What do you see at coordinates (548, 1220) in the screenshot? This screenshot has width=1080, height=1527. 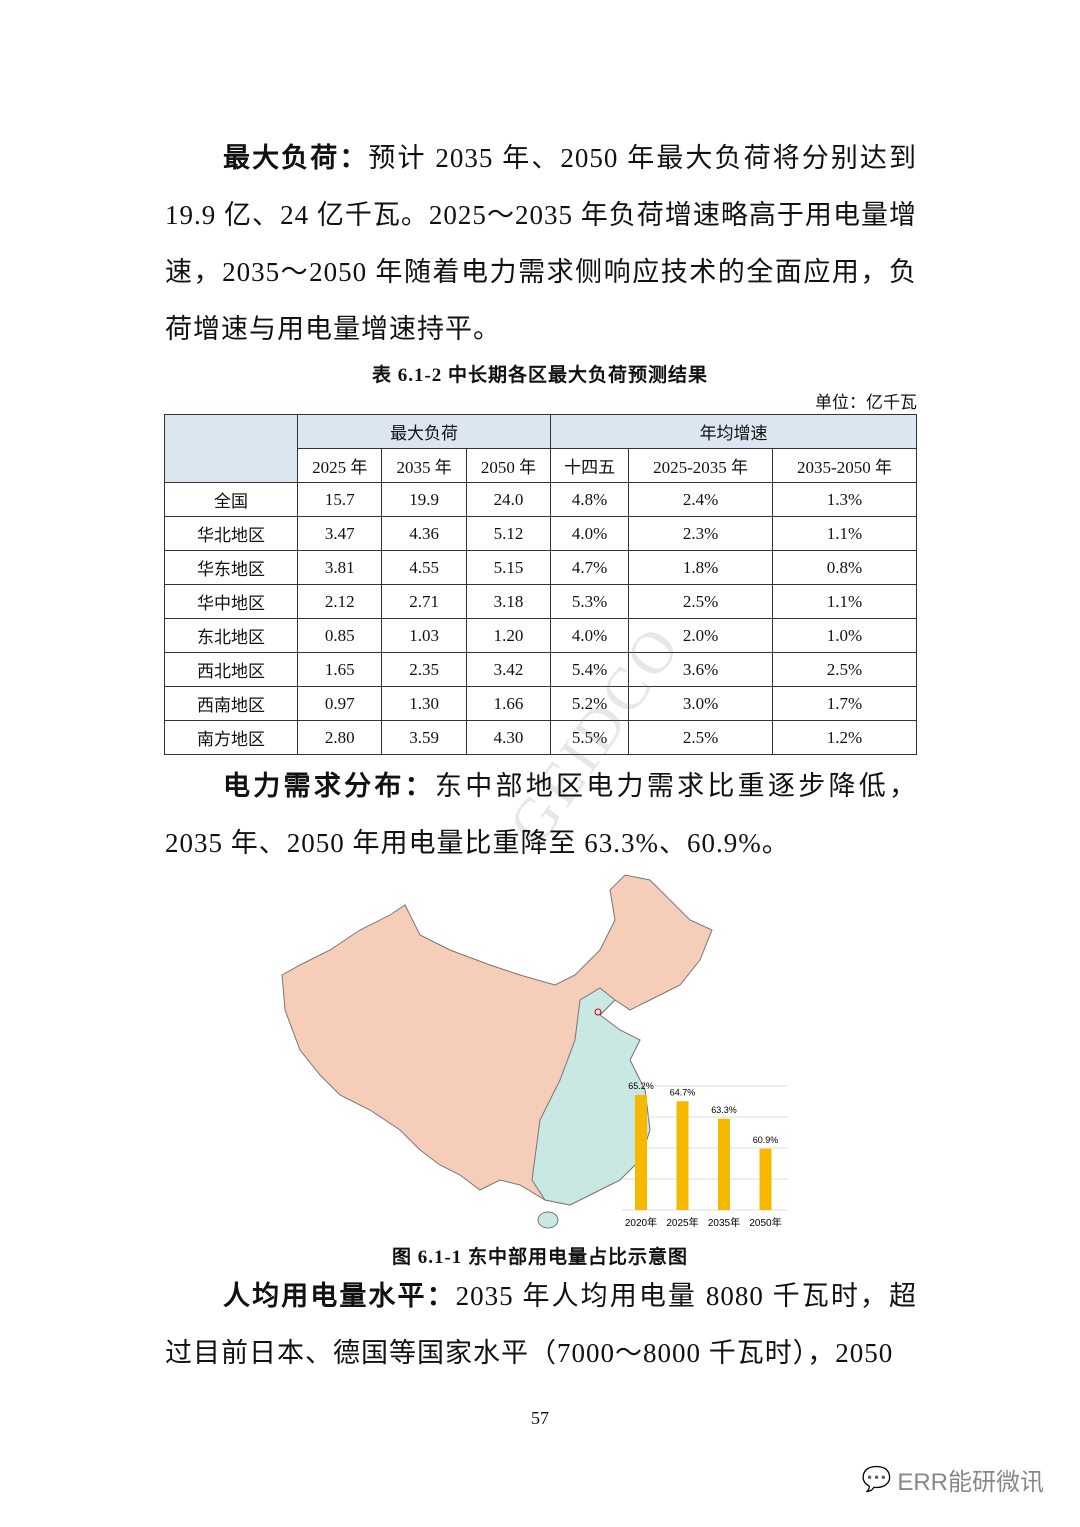 I see `map-hainan` at bounding box center [548, 1220].